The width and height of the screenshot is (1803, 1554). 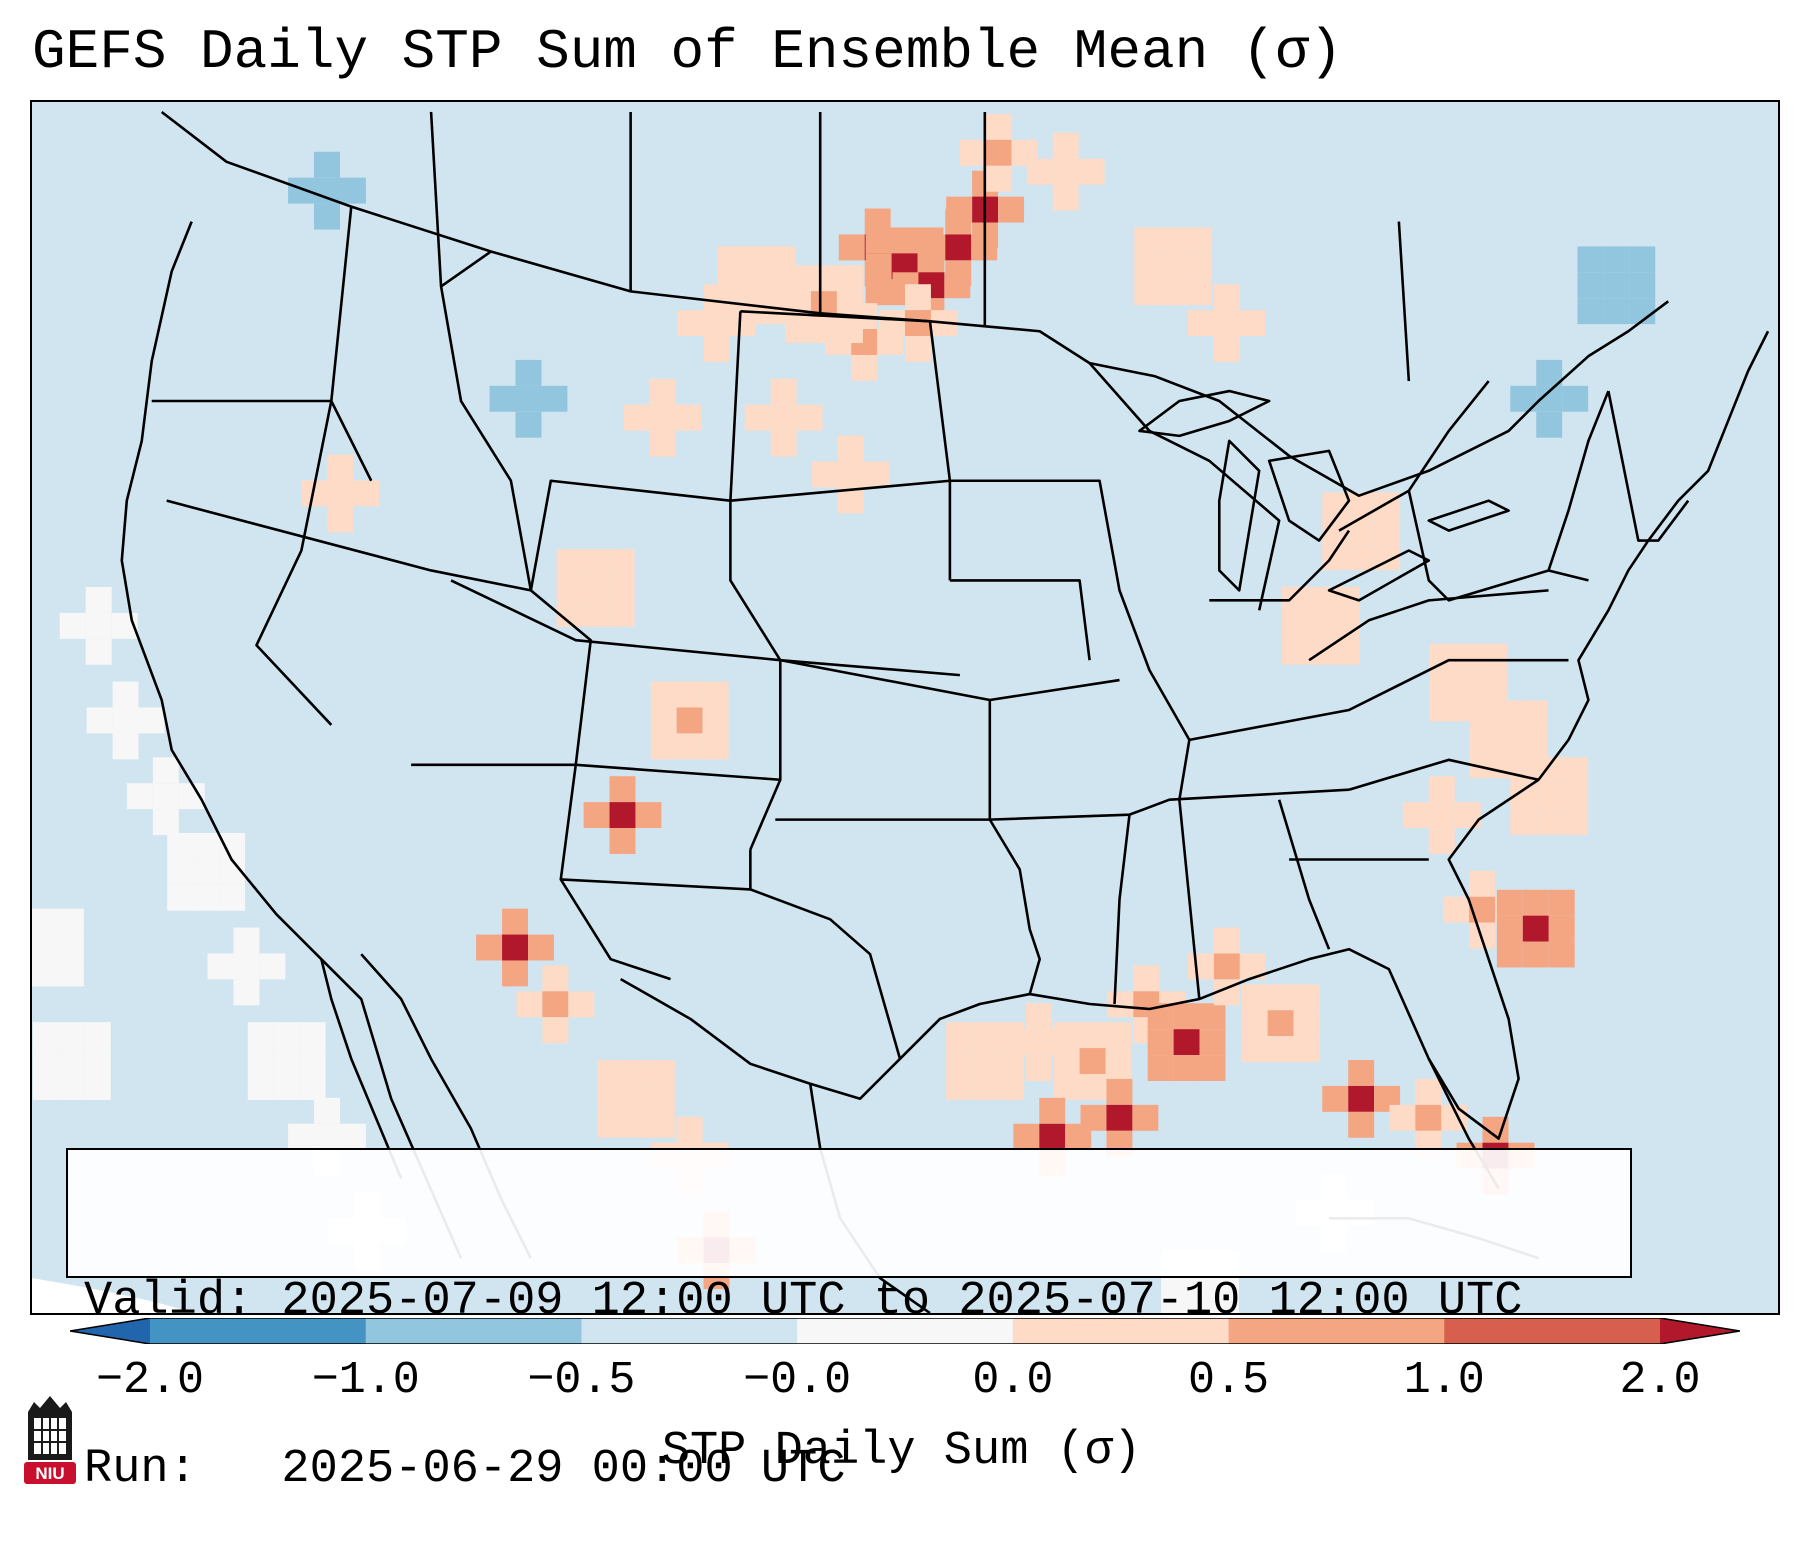 I want to click on lake-erie, so click(x=1379, y=575).